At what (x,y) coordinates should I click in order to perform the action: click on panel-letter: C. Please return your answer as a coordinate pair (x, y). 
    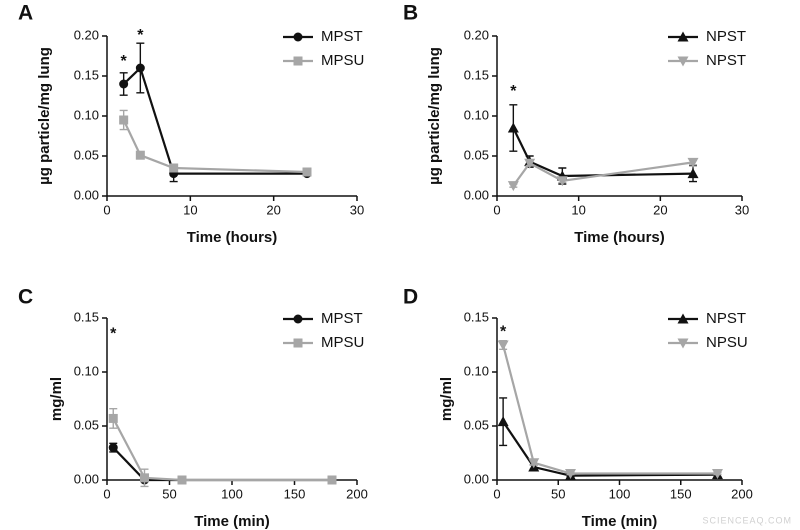
    Looking at the image, I should click on (25, 297).